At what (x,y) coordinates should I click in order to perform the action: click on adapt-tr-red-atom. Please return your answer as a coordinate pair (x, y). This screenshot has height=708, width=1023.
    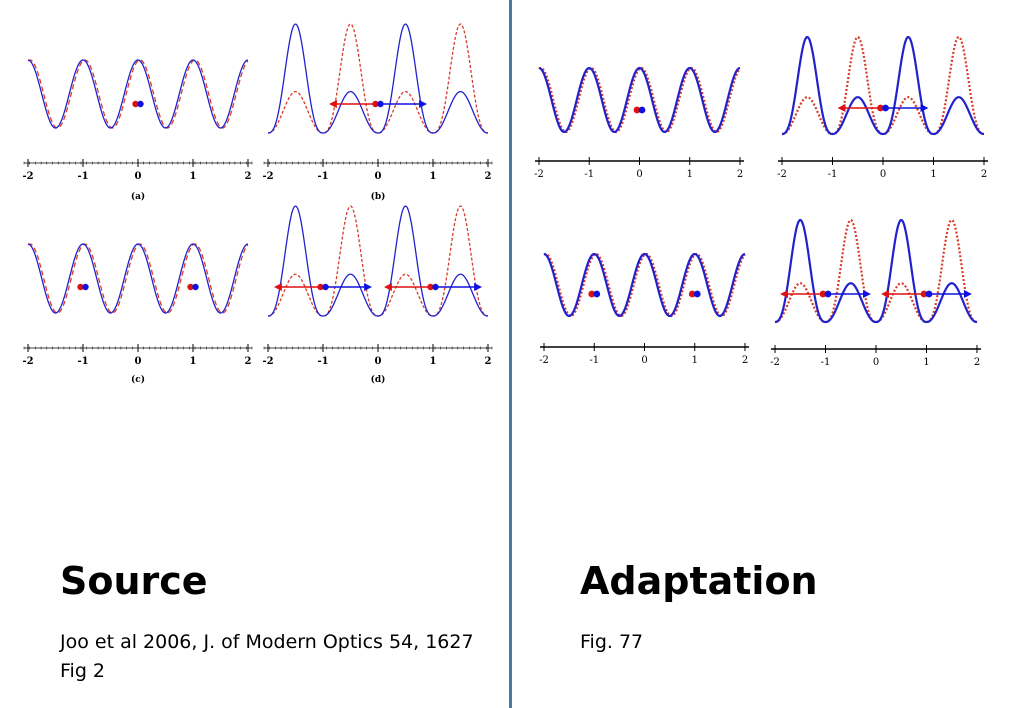
    Looking at the image, I should click on (880, 108).